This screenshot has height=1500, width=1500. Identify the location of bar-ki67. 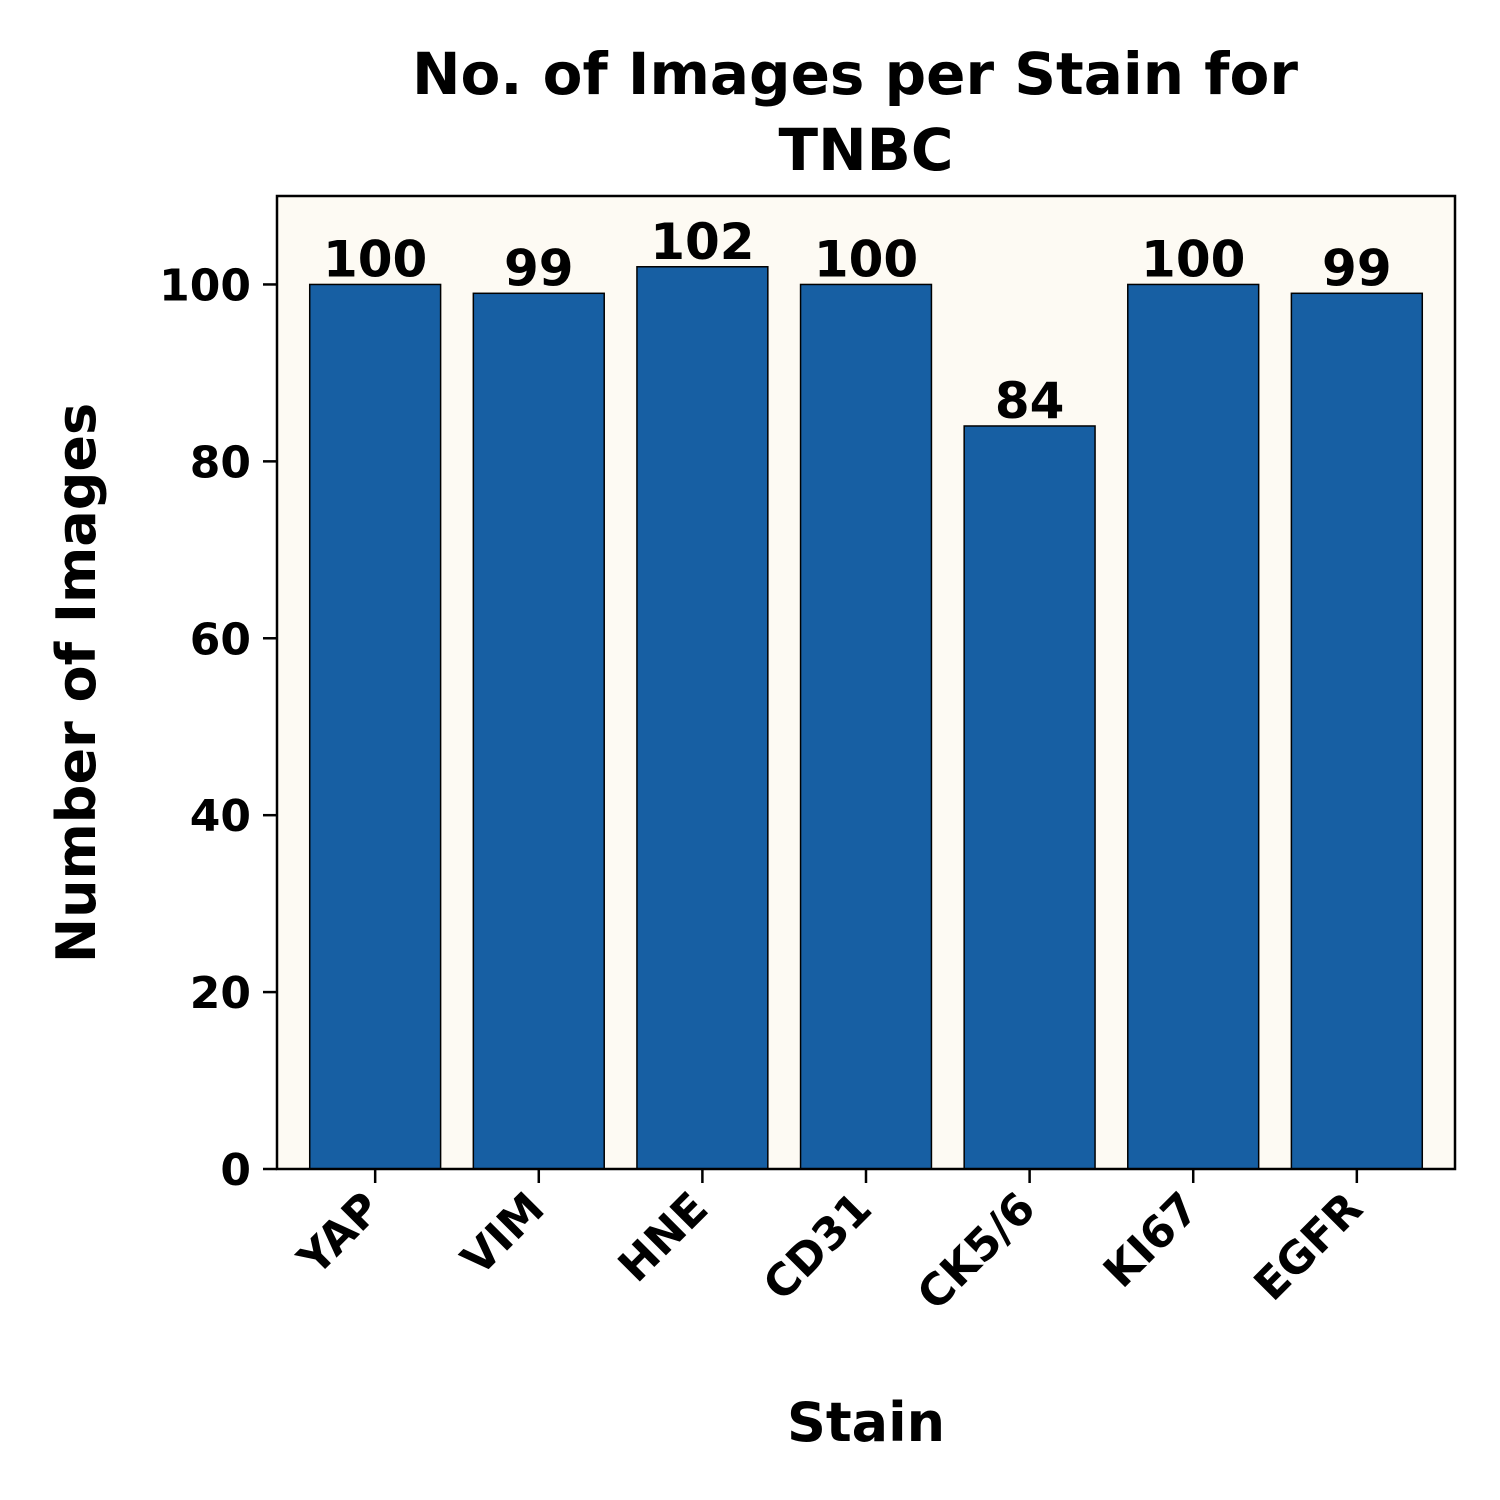
(1193, 726).